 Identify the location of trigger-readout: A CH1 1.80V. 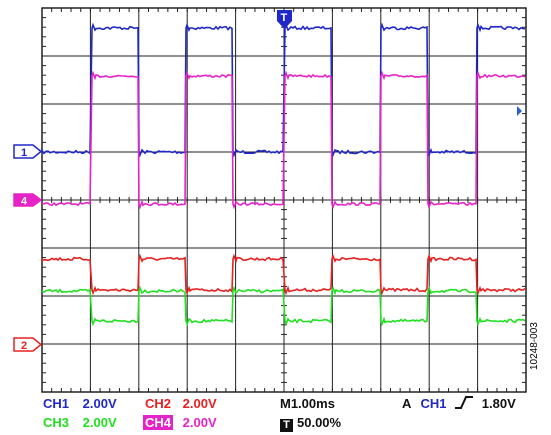
(459, 403).